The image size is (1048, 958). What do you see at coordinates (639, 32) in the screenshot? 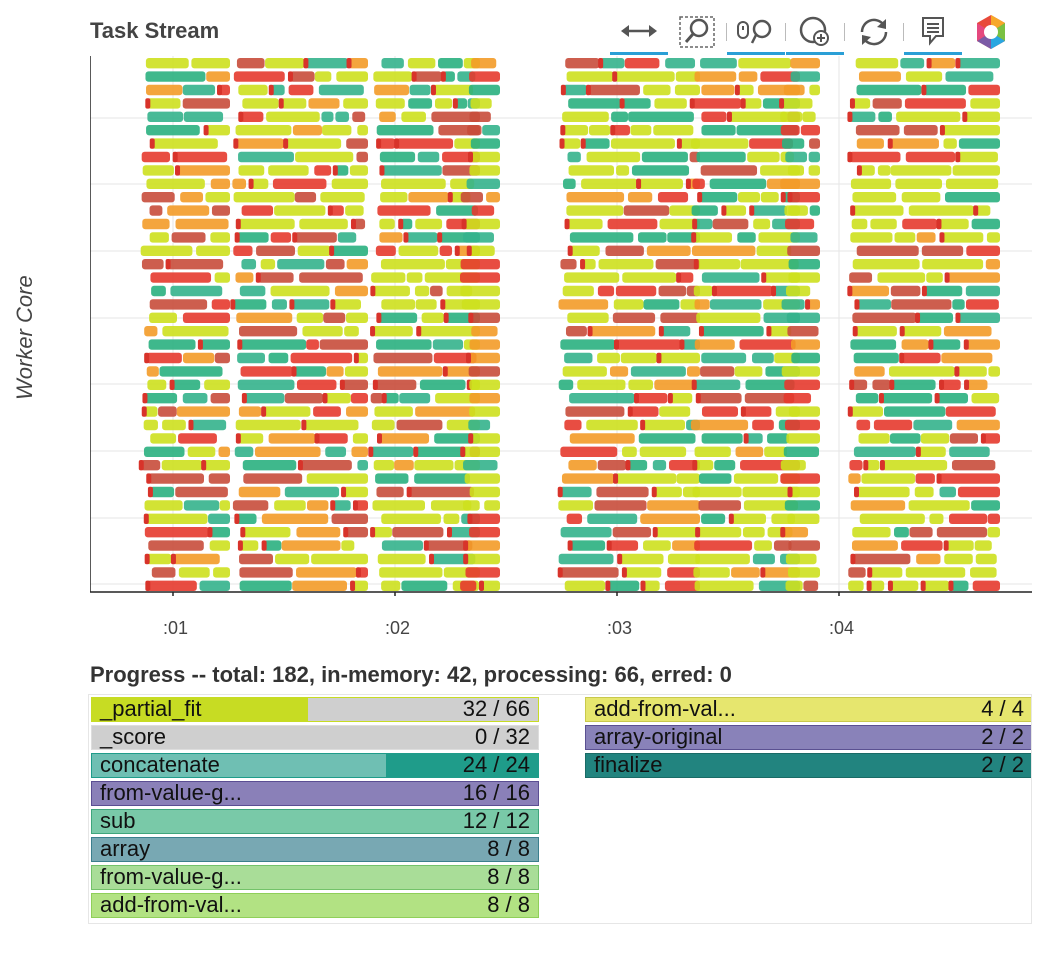
I see `pan-tool` at bounding box center [639, 32].